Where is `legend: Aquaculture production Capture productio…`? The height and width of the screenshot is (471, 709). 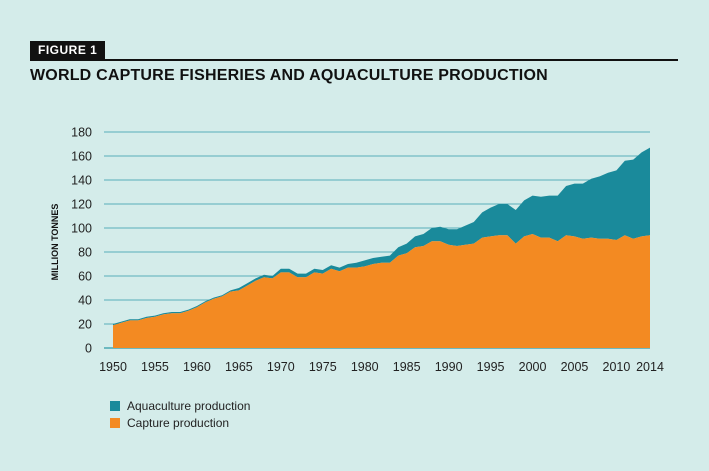 legend: Aquaculture production Capture productio… is located at coordinates (180, 414).